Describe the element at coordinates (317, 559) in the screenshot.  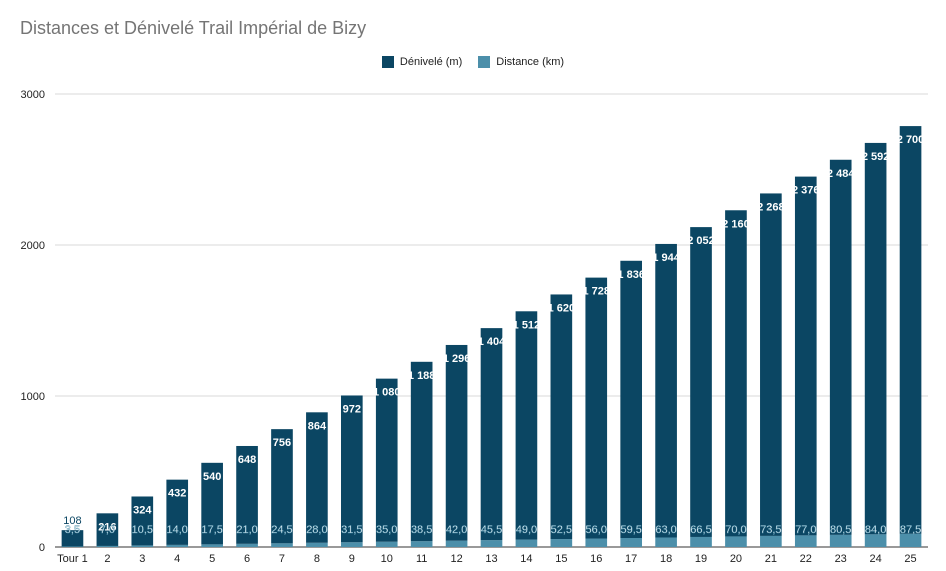
I see `x-tick-label: 8` at that location.